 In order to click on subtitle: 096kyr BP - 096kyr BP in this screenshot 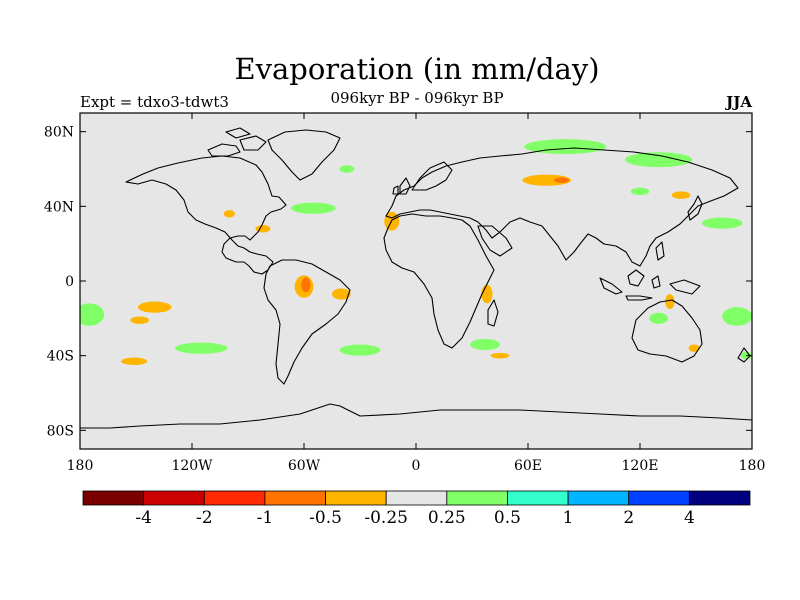, I will do `click(417, 98)`.